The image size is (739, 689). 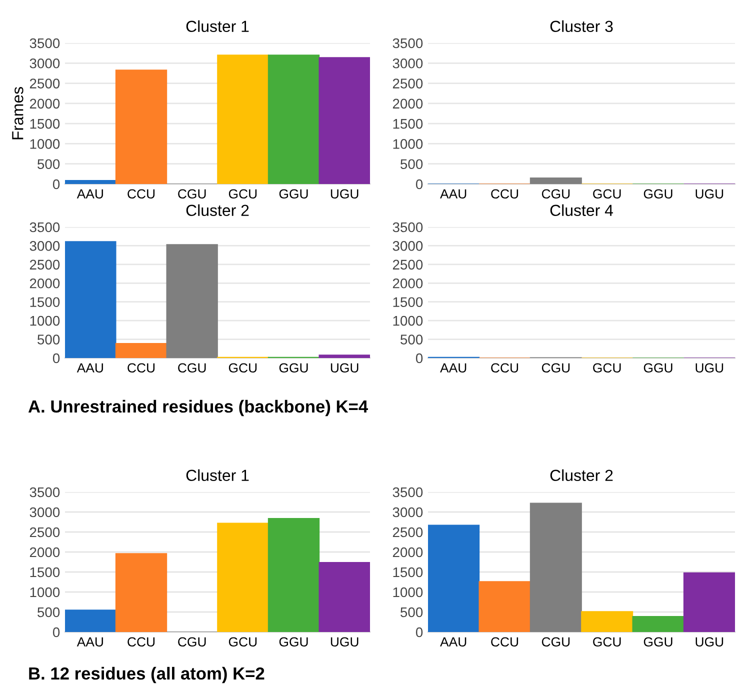 I want to click on y-axis-title: Frames, so click(x=18, y=113).